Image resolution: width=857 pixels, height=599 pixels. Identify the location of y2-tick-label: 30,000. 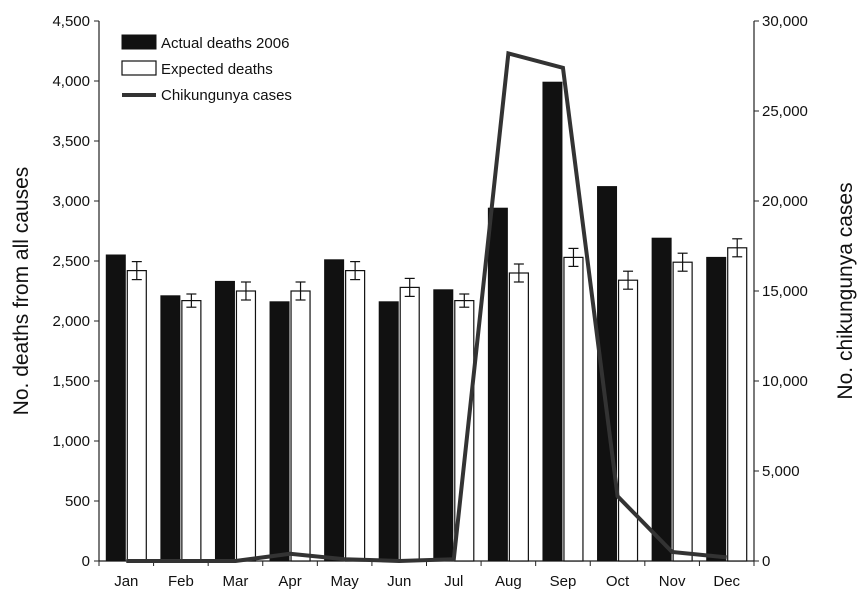
(785, 21).